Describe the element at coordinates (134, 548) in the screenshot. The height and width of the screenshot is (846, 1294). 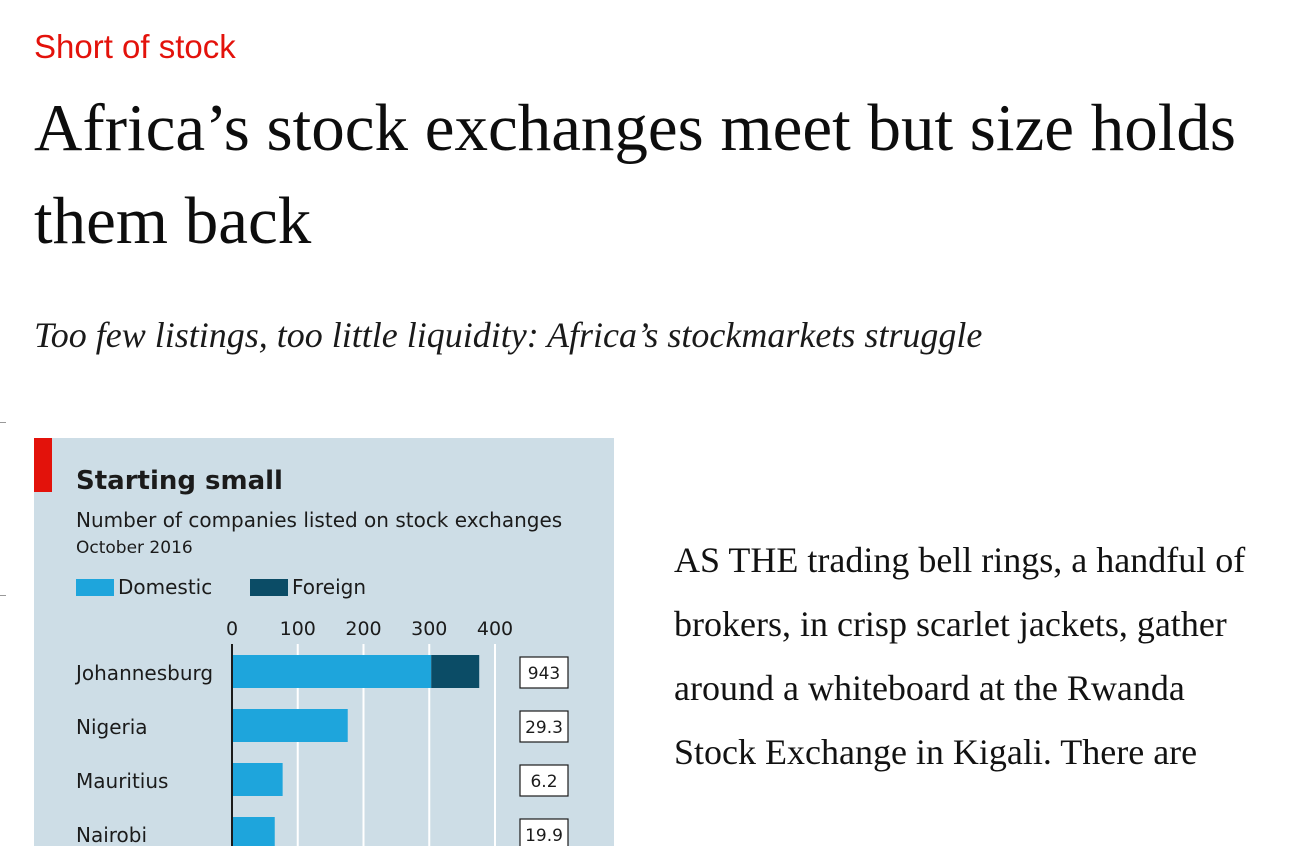
I see `chart-date: October 2016` at that location.